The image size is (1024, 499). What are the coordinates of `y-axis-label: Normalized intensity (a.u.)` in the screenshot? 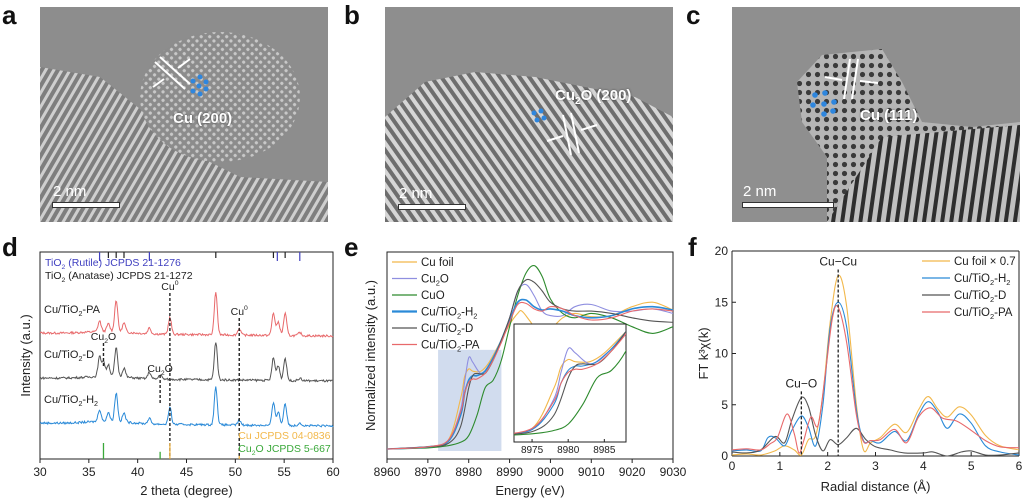 It's located at (370, 355).